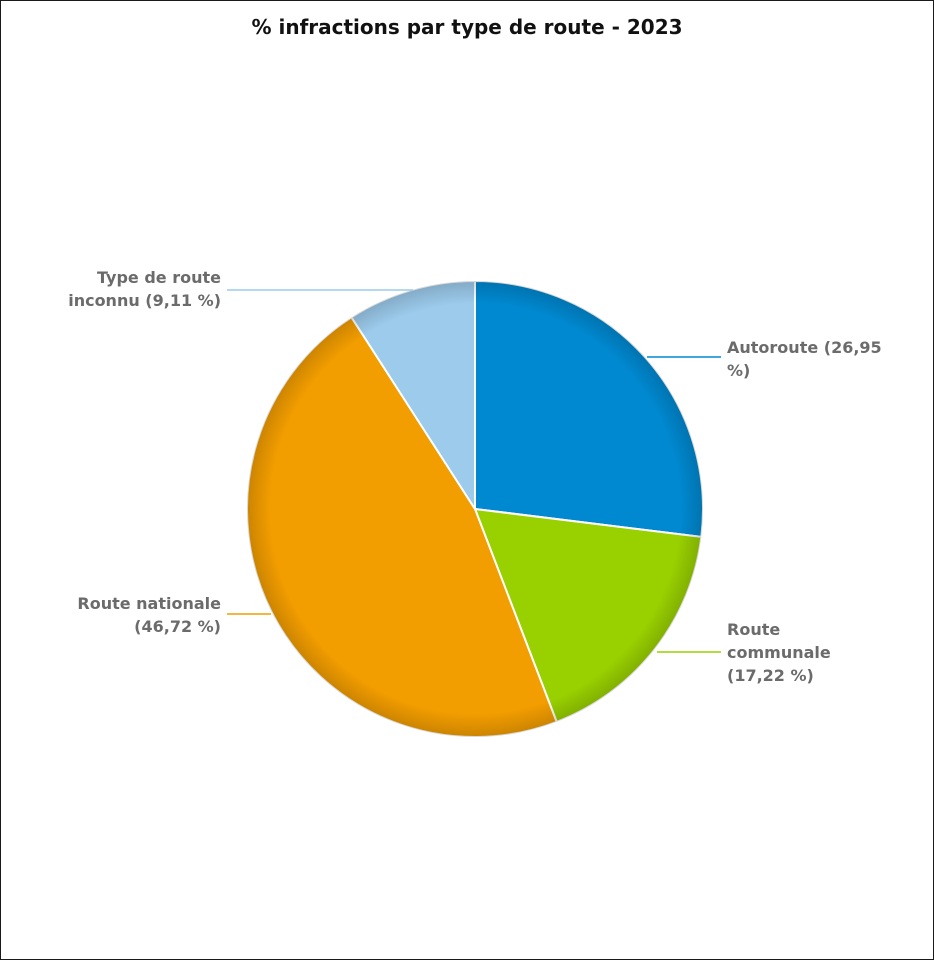 The width and height of the screenshot is (934, 960). What do you see at coordinates (589, 409) in the screenshot?
I see `pie-slice-autoroute` at bounding box center [589, 409].